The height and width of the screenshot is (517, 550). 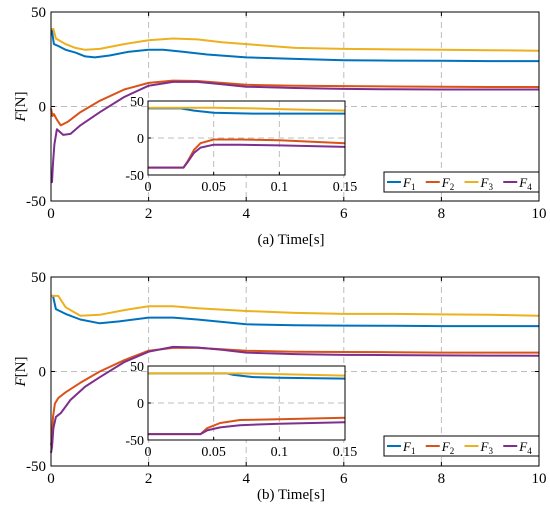 I want to click on series-line-f2, so click(x=294, y=103).